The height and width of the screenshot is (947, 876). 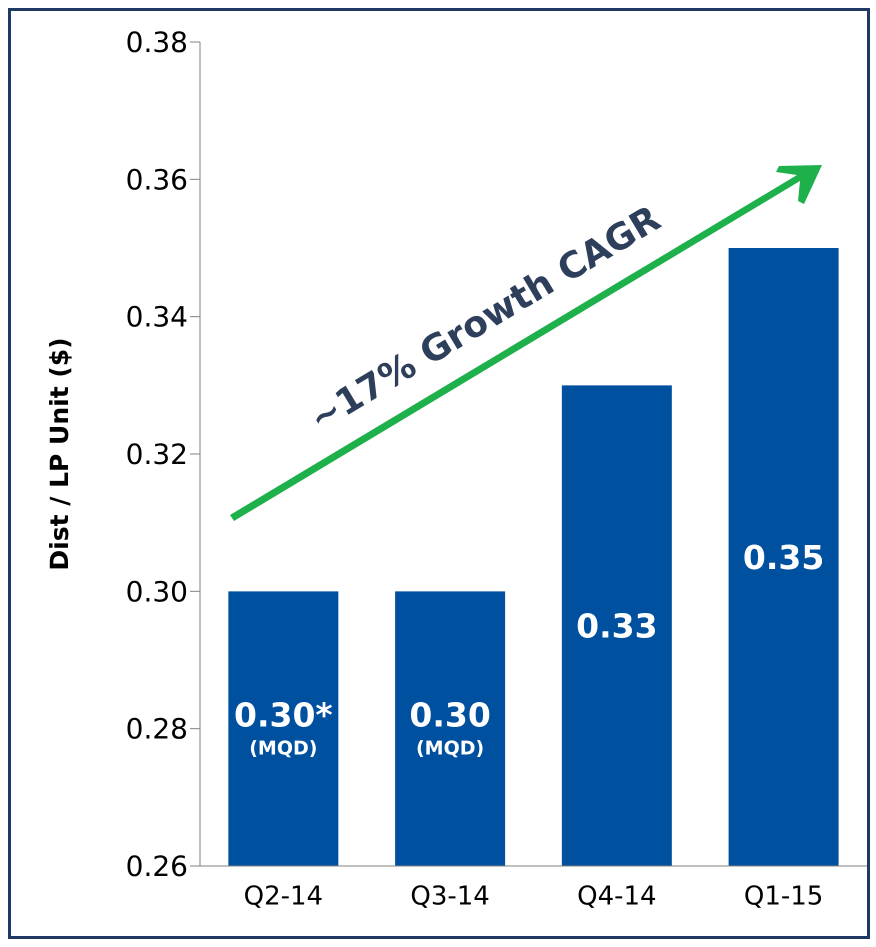 I want to click on x-tick-label: Q2-14, so click(x=284, y=896).